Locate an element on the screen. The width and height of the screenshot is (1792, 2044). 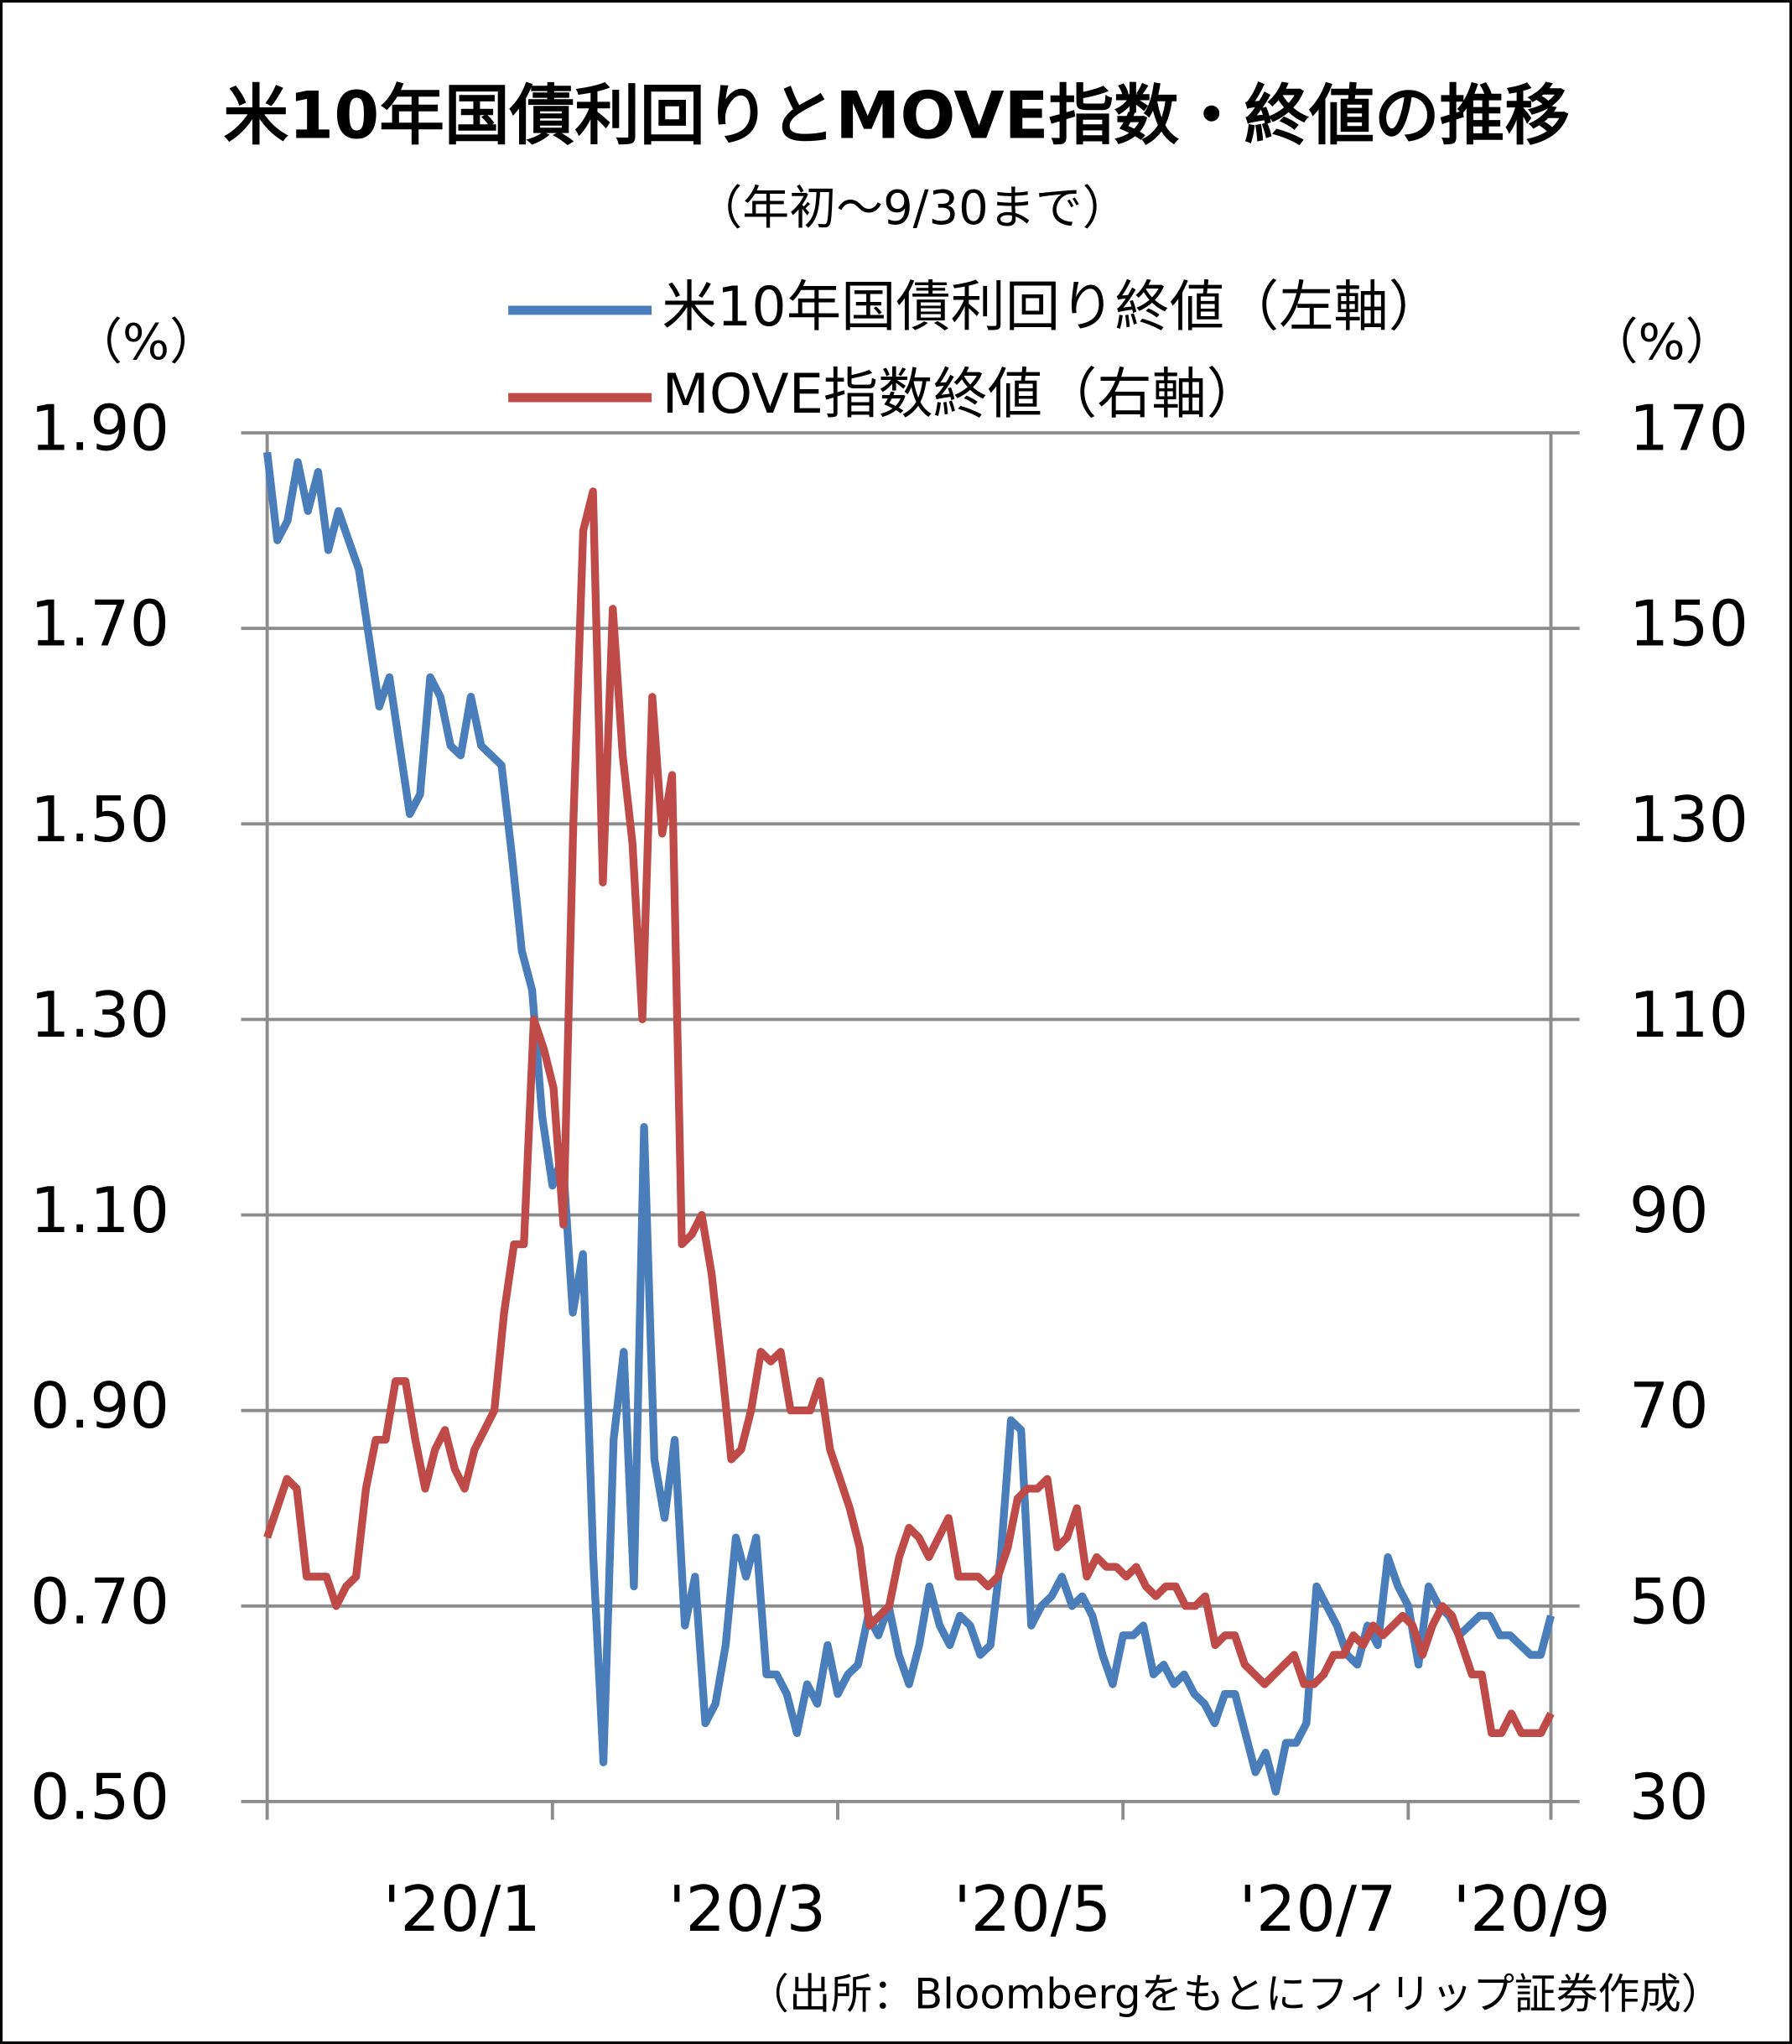
source-note: （出所：Bloombergをもとにフィリップ証券作成） is located at coordinates (1234, 1994).